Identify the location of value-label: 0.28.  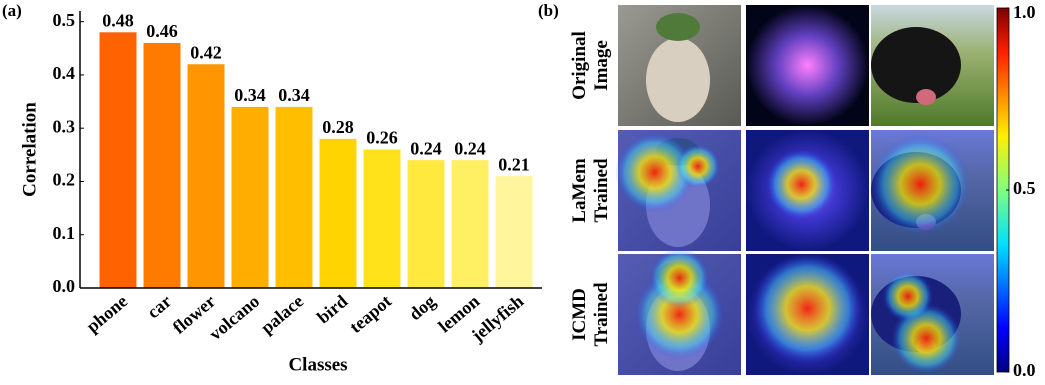
(338, 127).